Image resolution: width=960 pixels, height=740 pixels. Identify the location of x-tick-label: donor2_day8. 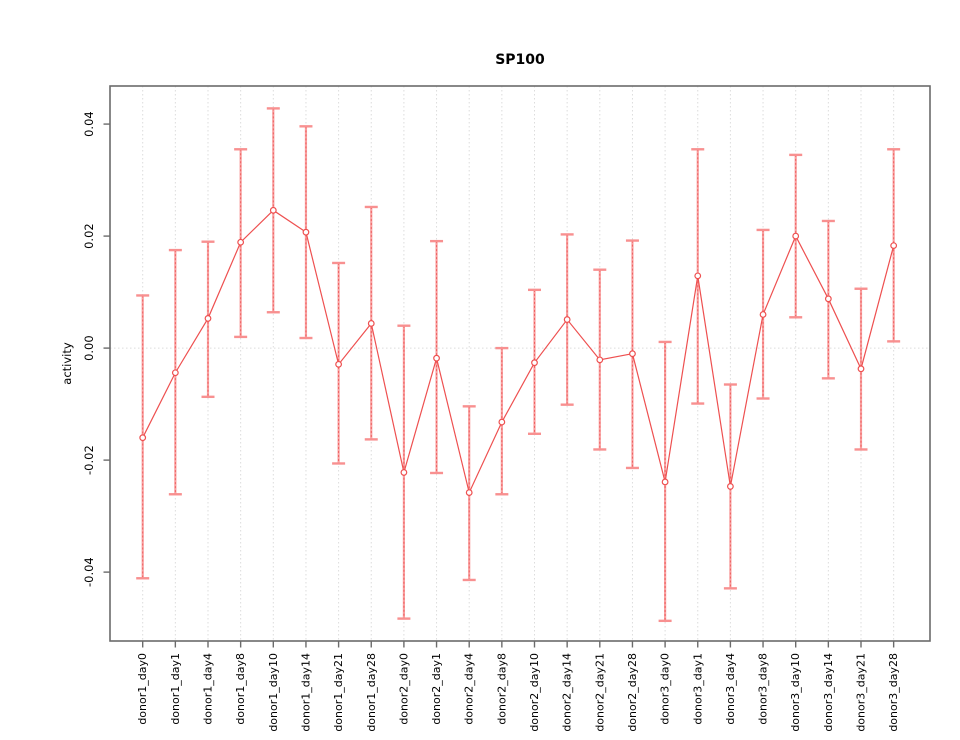
(501, 689).